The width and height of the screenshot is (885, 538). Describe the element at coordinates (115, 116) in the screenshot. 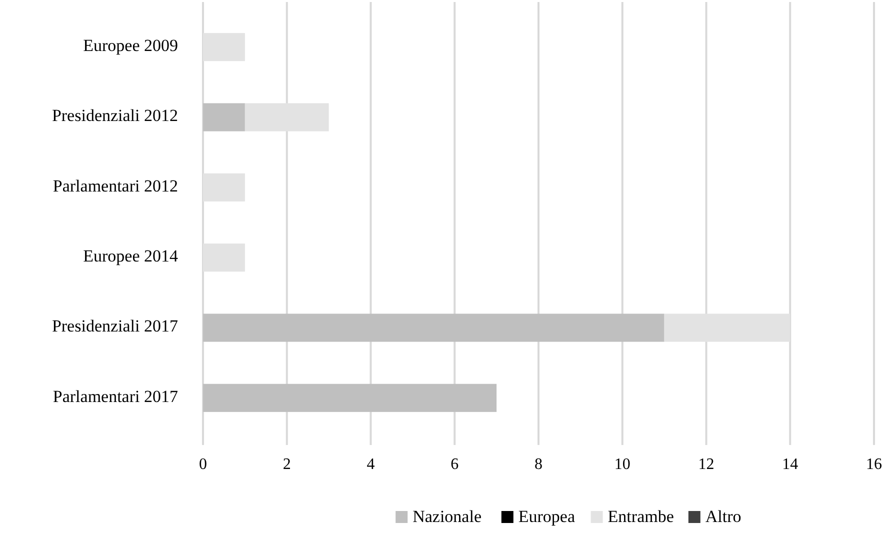

I see `y-tick-label: Presidenziali 2012` at that location.